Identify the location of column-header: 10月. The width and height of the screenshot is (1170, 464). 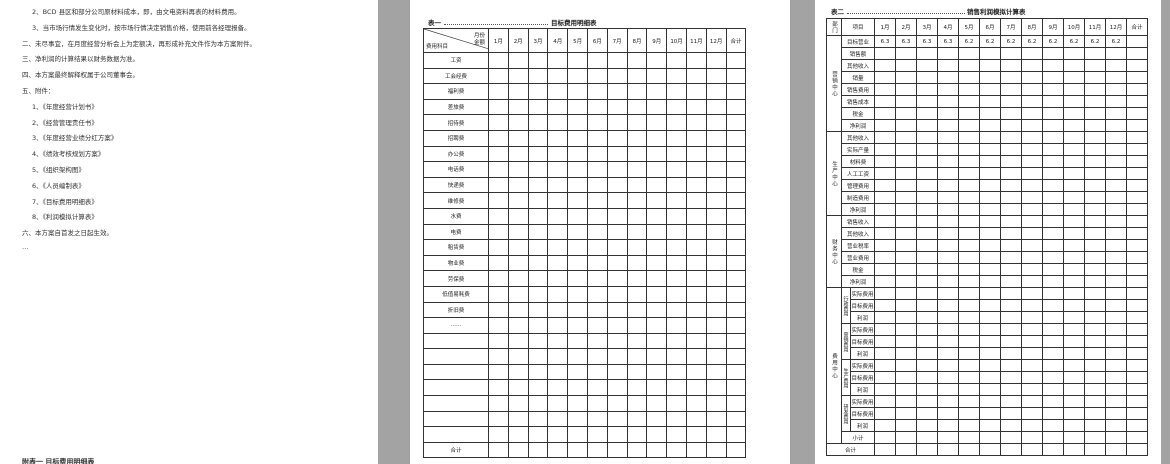
(1074, 27).